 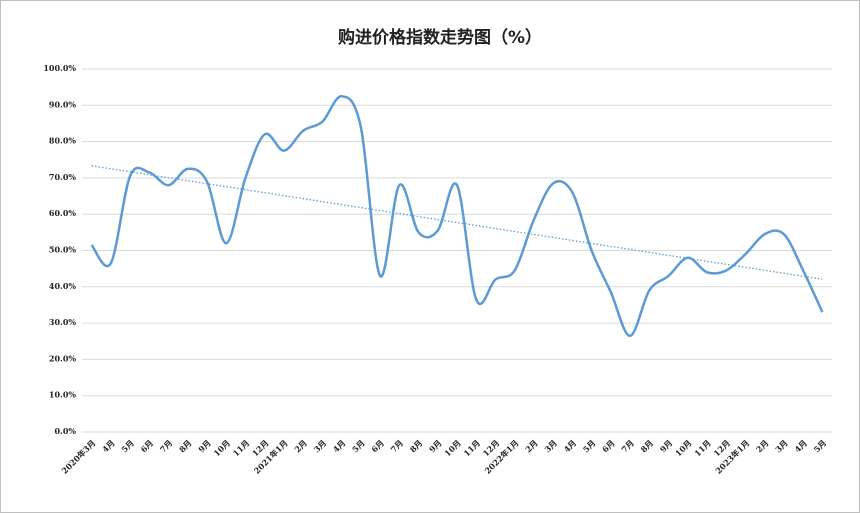 What do you see at coordinates (62, 250) in the screenshot?
I see `y-tick-label: 50.0%` at bounding box center [62, 250].